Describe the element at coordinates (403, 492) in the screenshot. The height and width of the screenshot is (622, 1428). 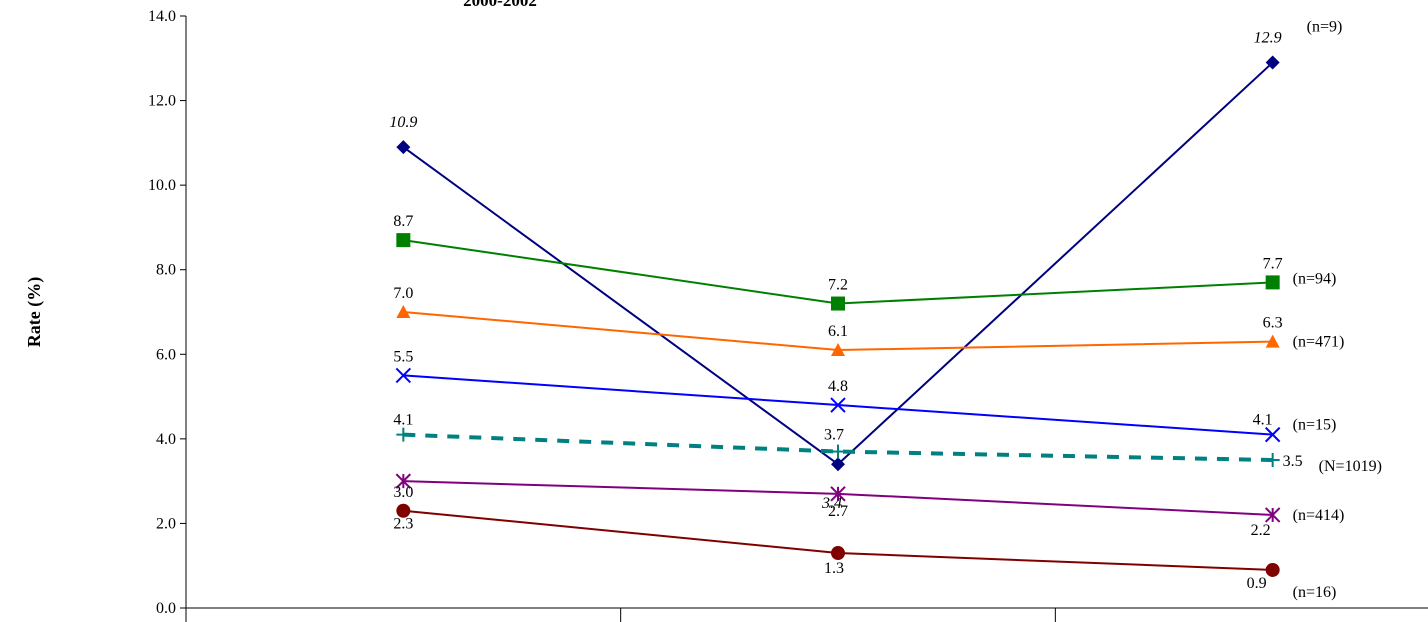
I see `data-label: 3.0` at that location.